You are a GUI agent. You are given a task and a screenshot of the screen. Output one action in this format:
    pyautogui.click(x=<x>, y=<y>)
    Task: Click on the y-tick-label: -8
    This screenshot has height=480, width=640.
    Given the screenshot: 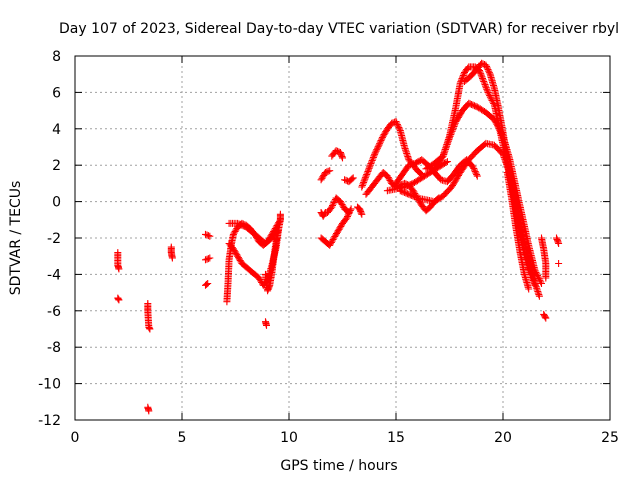 What is the action you would take?
    pyautogui.click(x=54, y=348)
    